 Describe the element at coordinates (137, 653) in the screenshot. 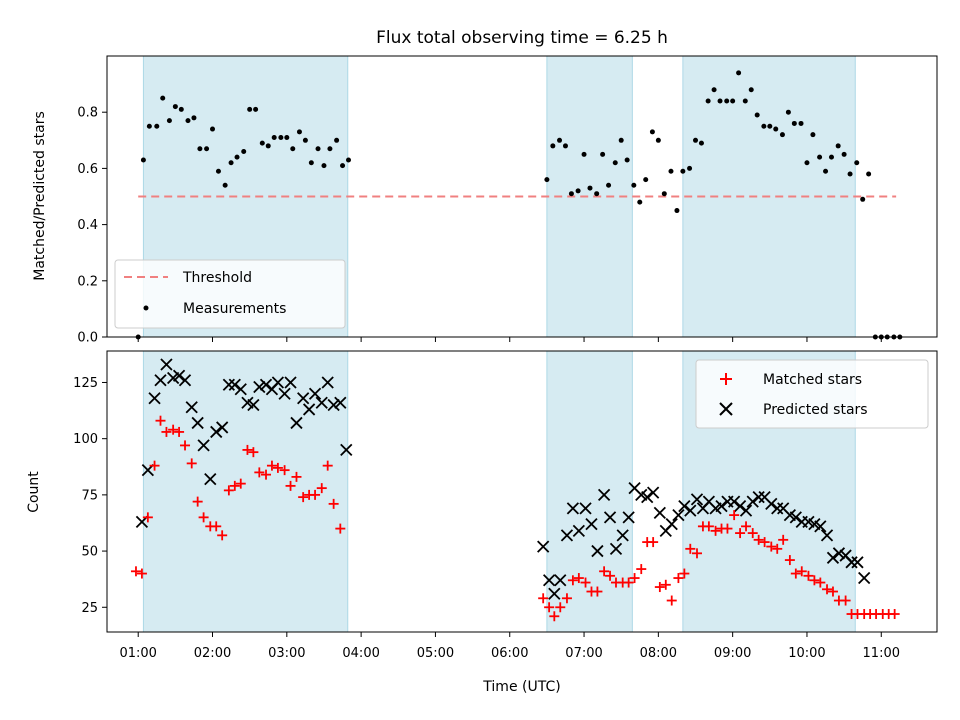

I see `x-tick-label: 01:00` at that location.